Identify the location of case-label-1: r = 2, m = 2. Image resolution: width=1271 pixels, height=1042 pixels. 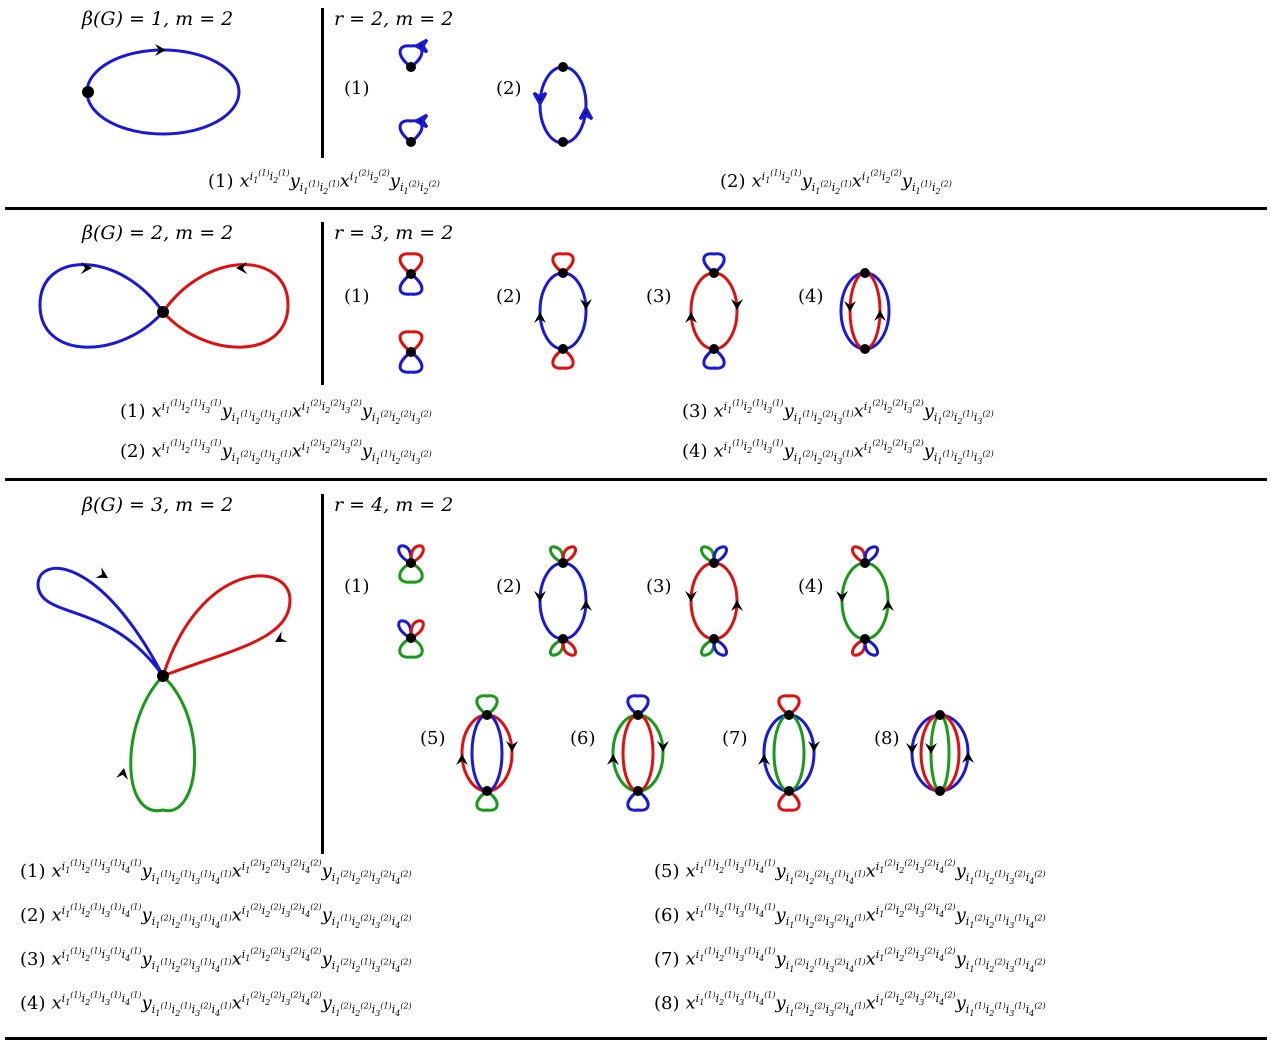
(394, 19).